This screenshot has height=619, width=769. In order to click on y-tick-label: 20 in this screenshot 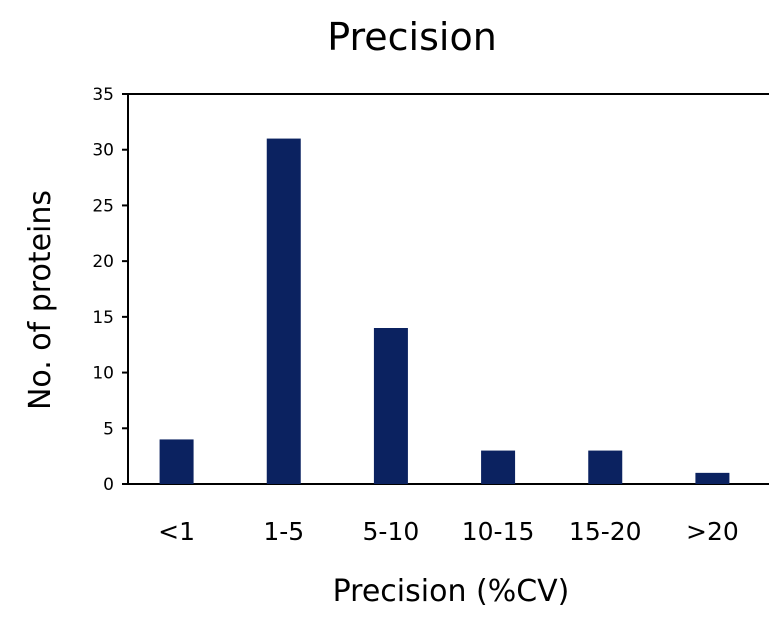, I will do `click(103, 262)`.